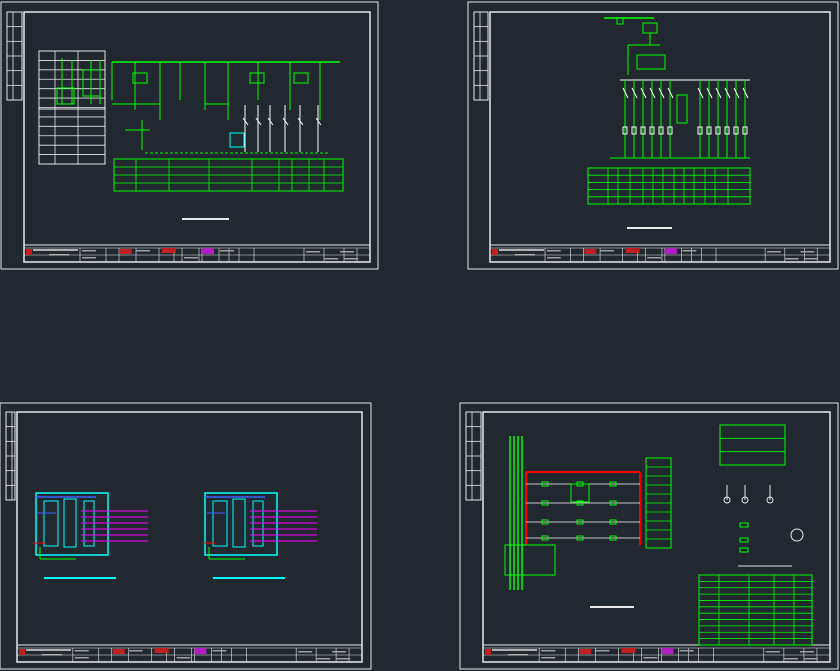  I want to click on motor, so click(797, 535).